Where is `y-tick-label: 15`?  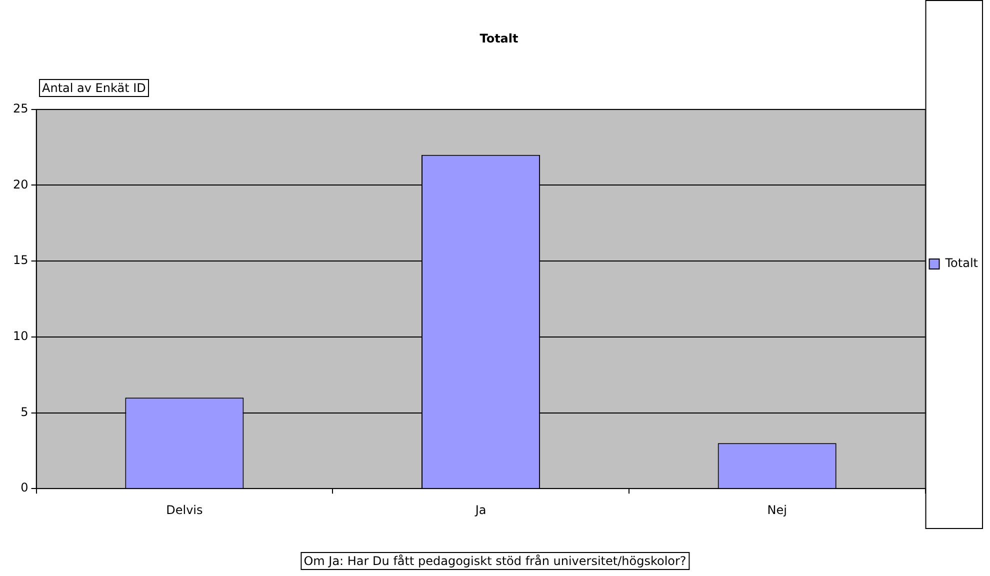 y-tick-label: 15 is located at coordinates (20, 260).